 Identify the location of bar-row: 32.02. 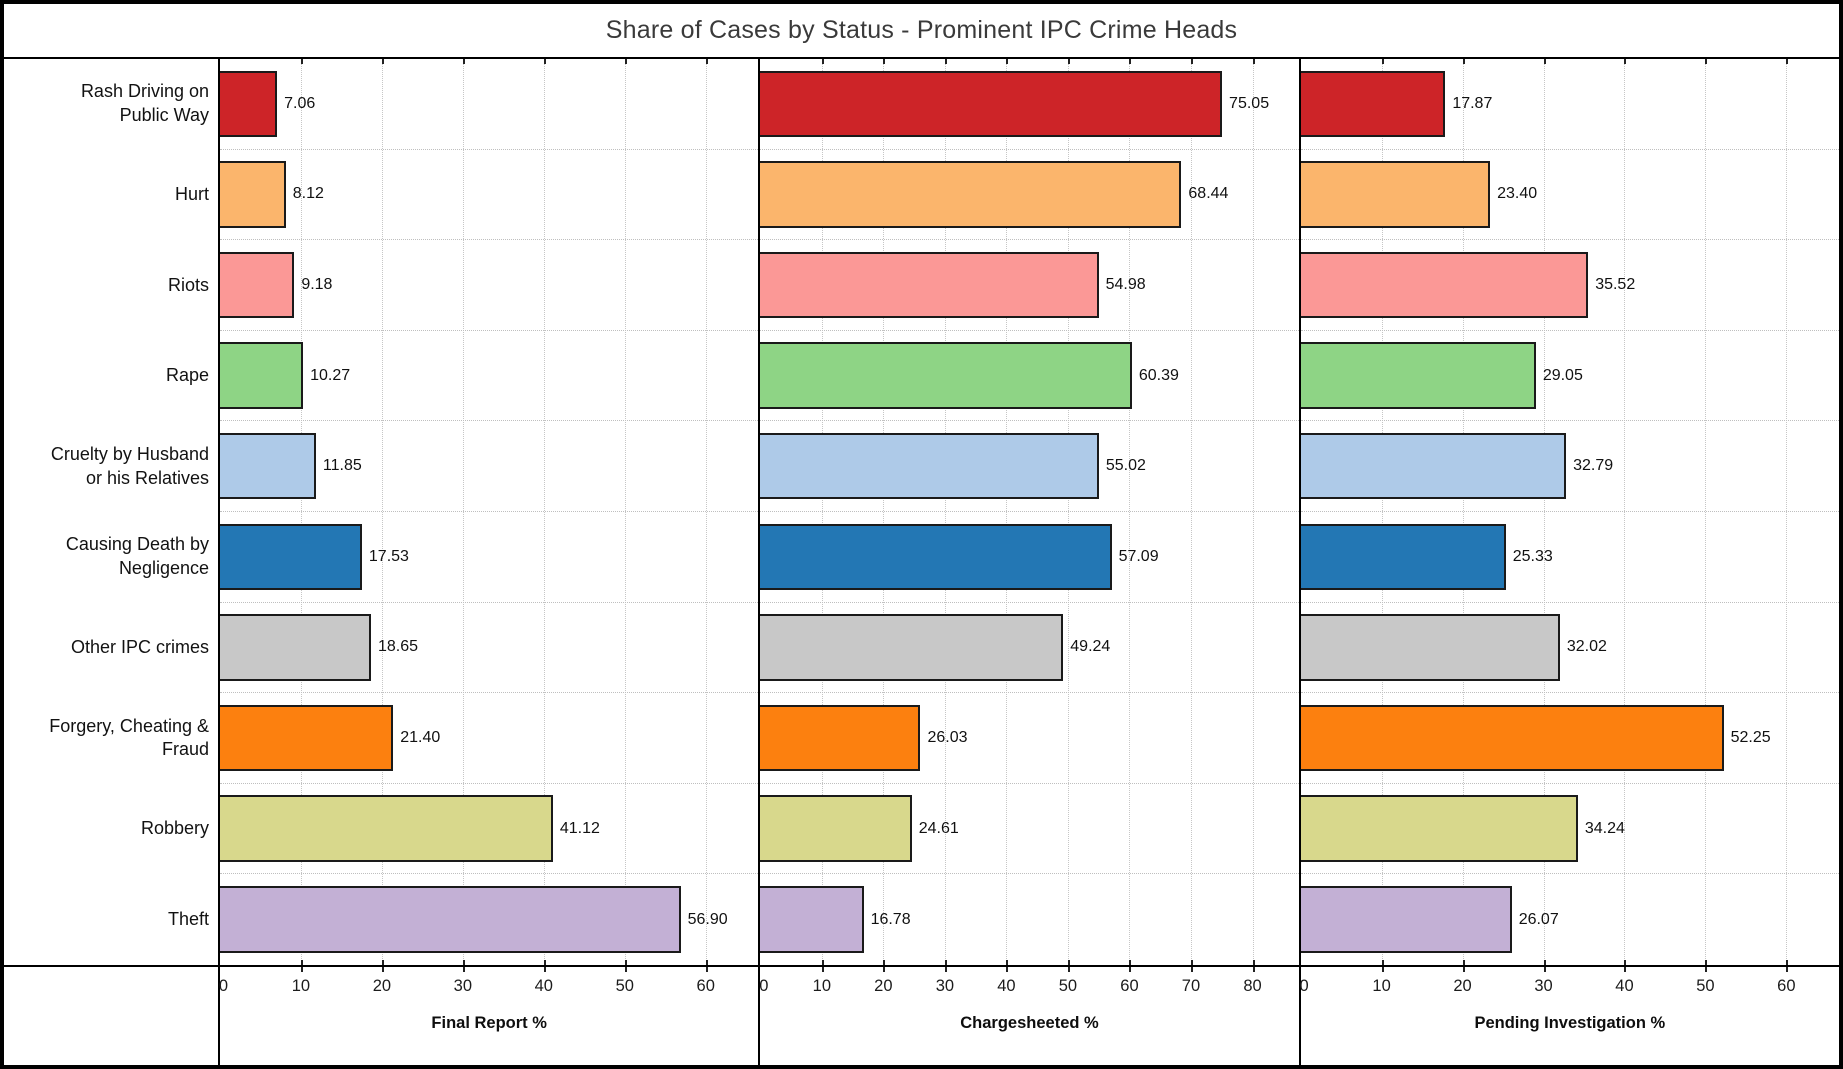
(1569, 648).